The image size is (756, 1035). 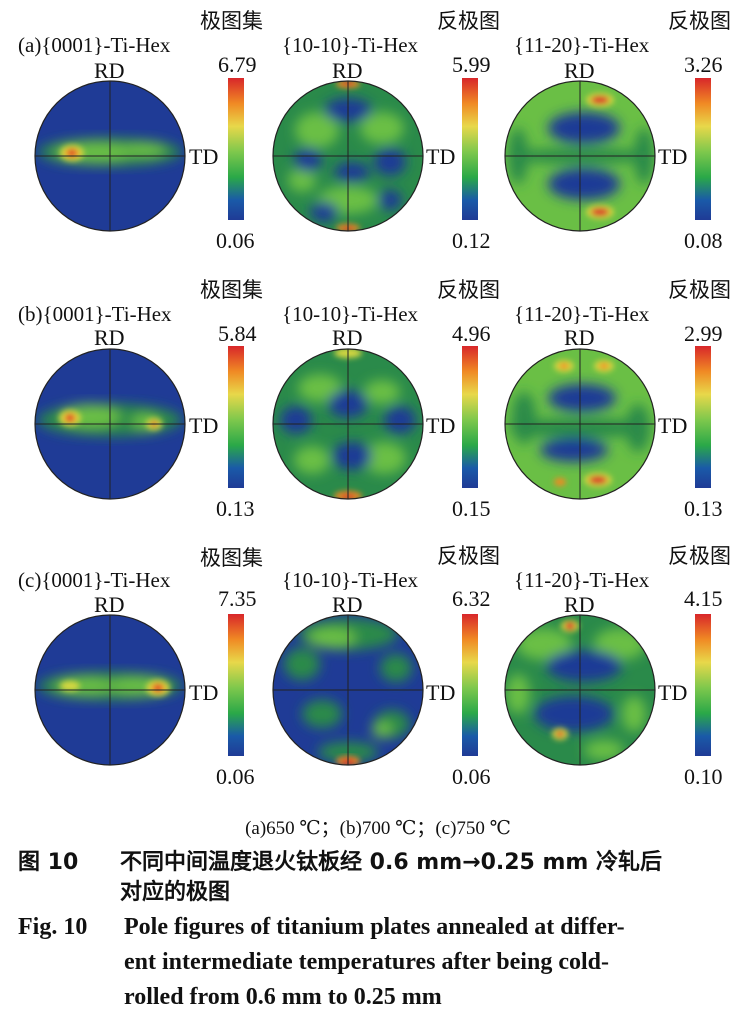 What do you see at coordinates (237, 333) in the screenshot?
I see `colorbar-max: 5.84` at bounding box center [237, 333].